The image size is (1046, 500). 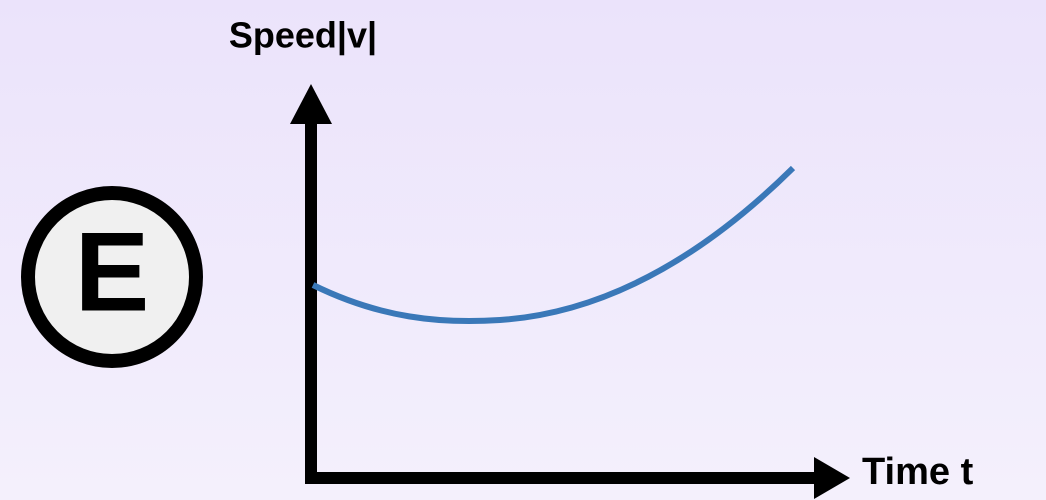 I want to click on speed-curve, so click(x=553, y=245).